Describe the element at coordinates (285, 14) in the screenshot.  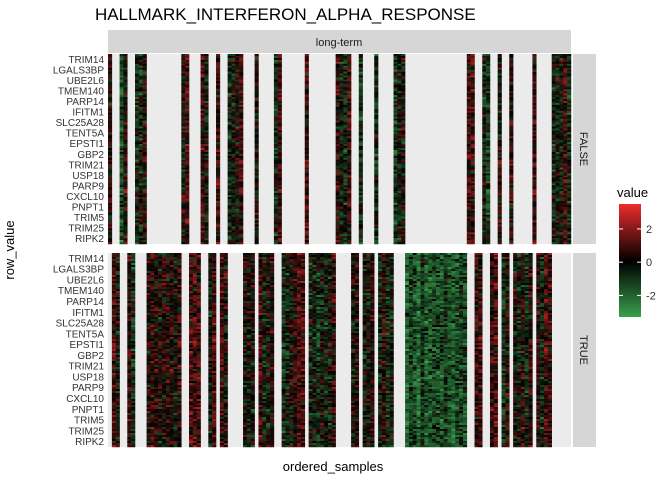
I see `chart-title: HALLMARK_INTERFERON_ALPHA_RESPONSE` at that location.